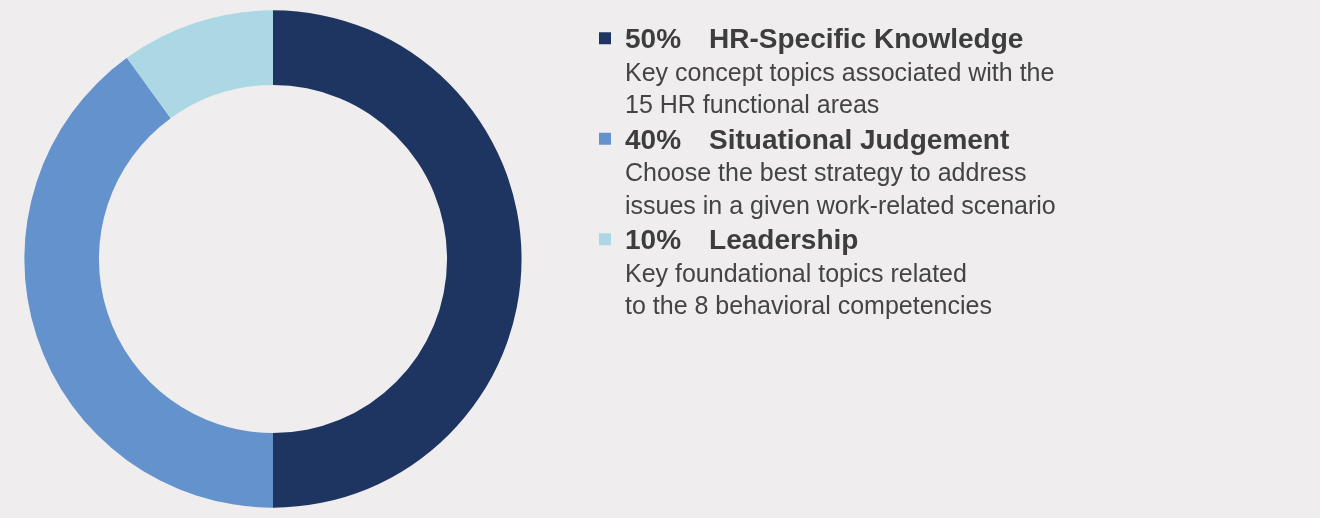  Describe the element at coordinates (808, 289) in the screenshot. I see `text: Key foundational topics related to the 8 behavioral competencies` at that location.